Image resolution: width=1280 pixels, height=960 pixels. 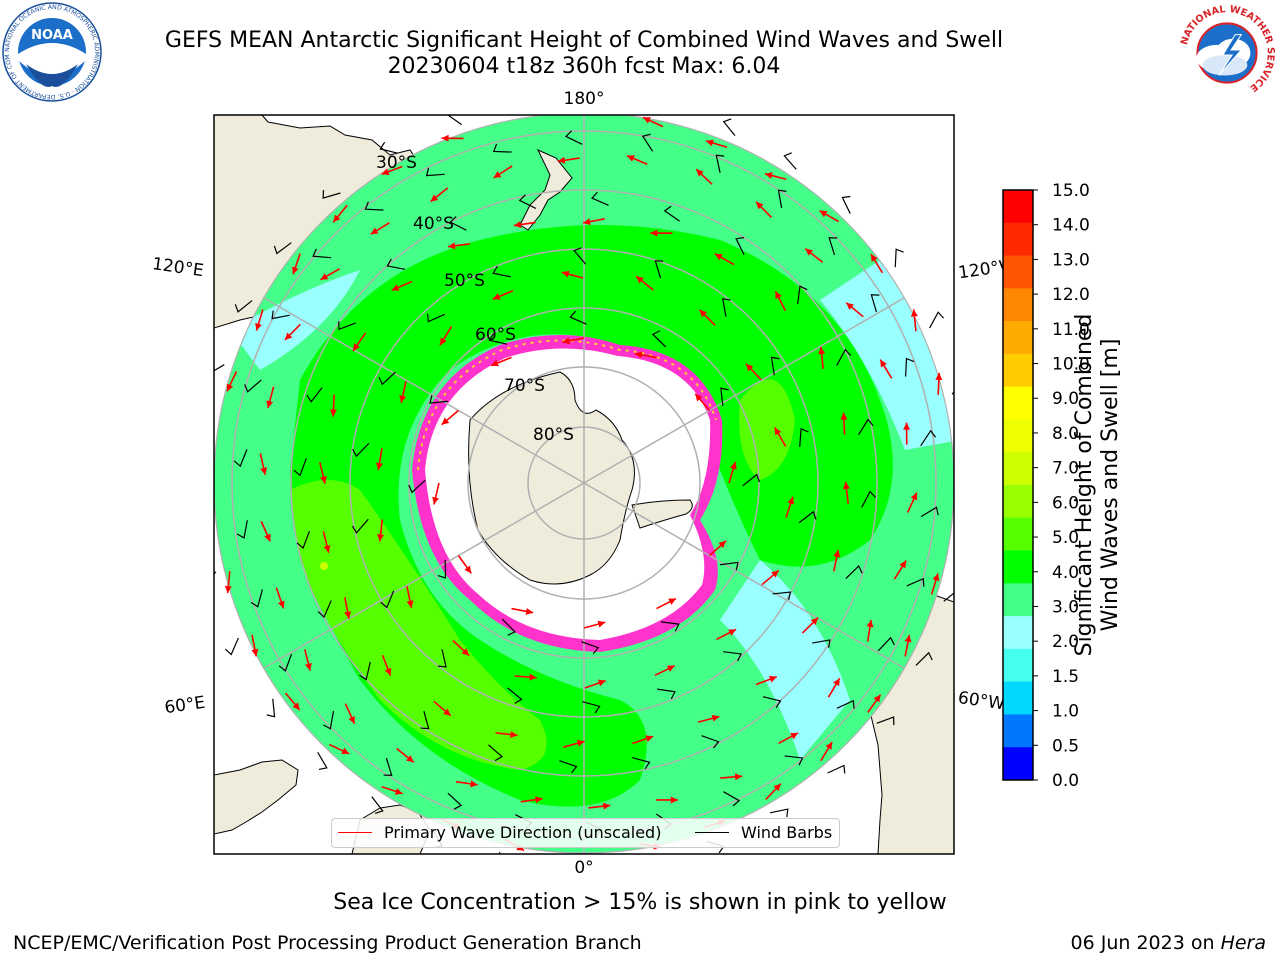 I want to click on colorbar-tick-label: 0.0, so click(x=1065, y=781).